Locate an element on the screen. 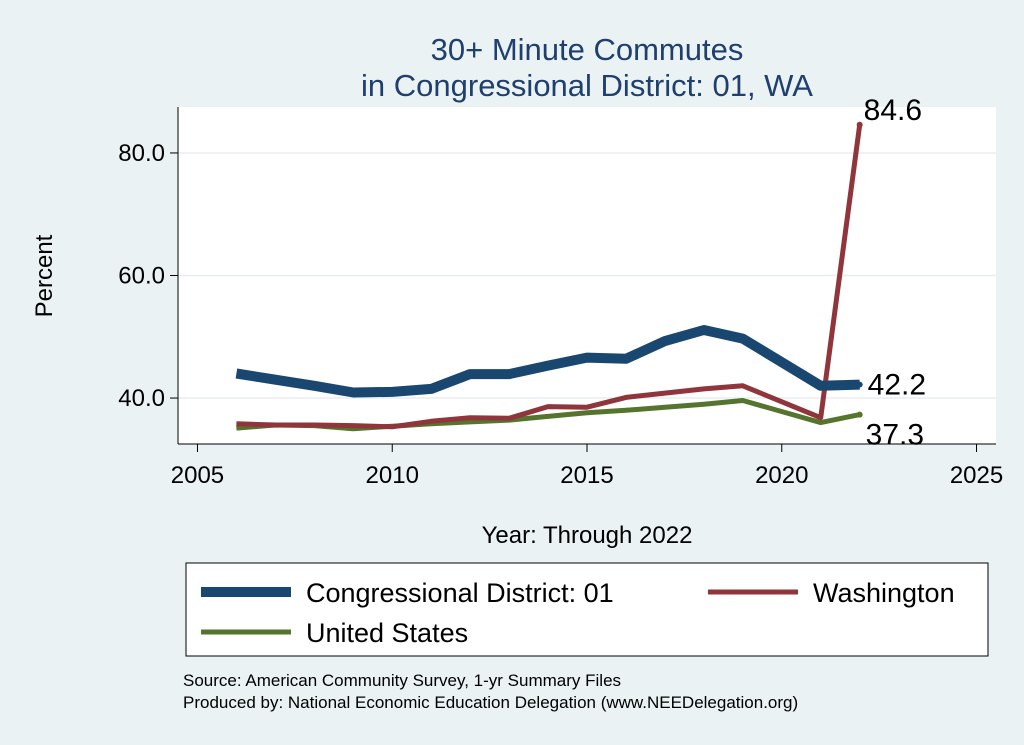 The height and width of the screenshot is (745, 1024). legend-label-us: United States is located at coordinates (387, 633).